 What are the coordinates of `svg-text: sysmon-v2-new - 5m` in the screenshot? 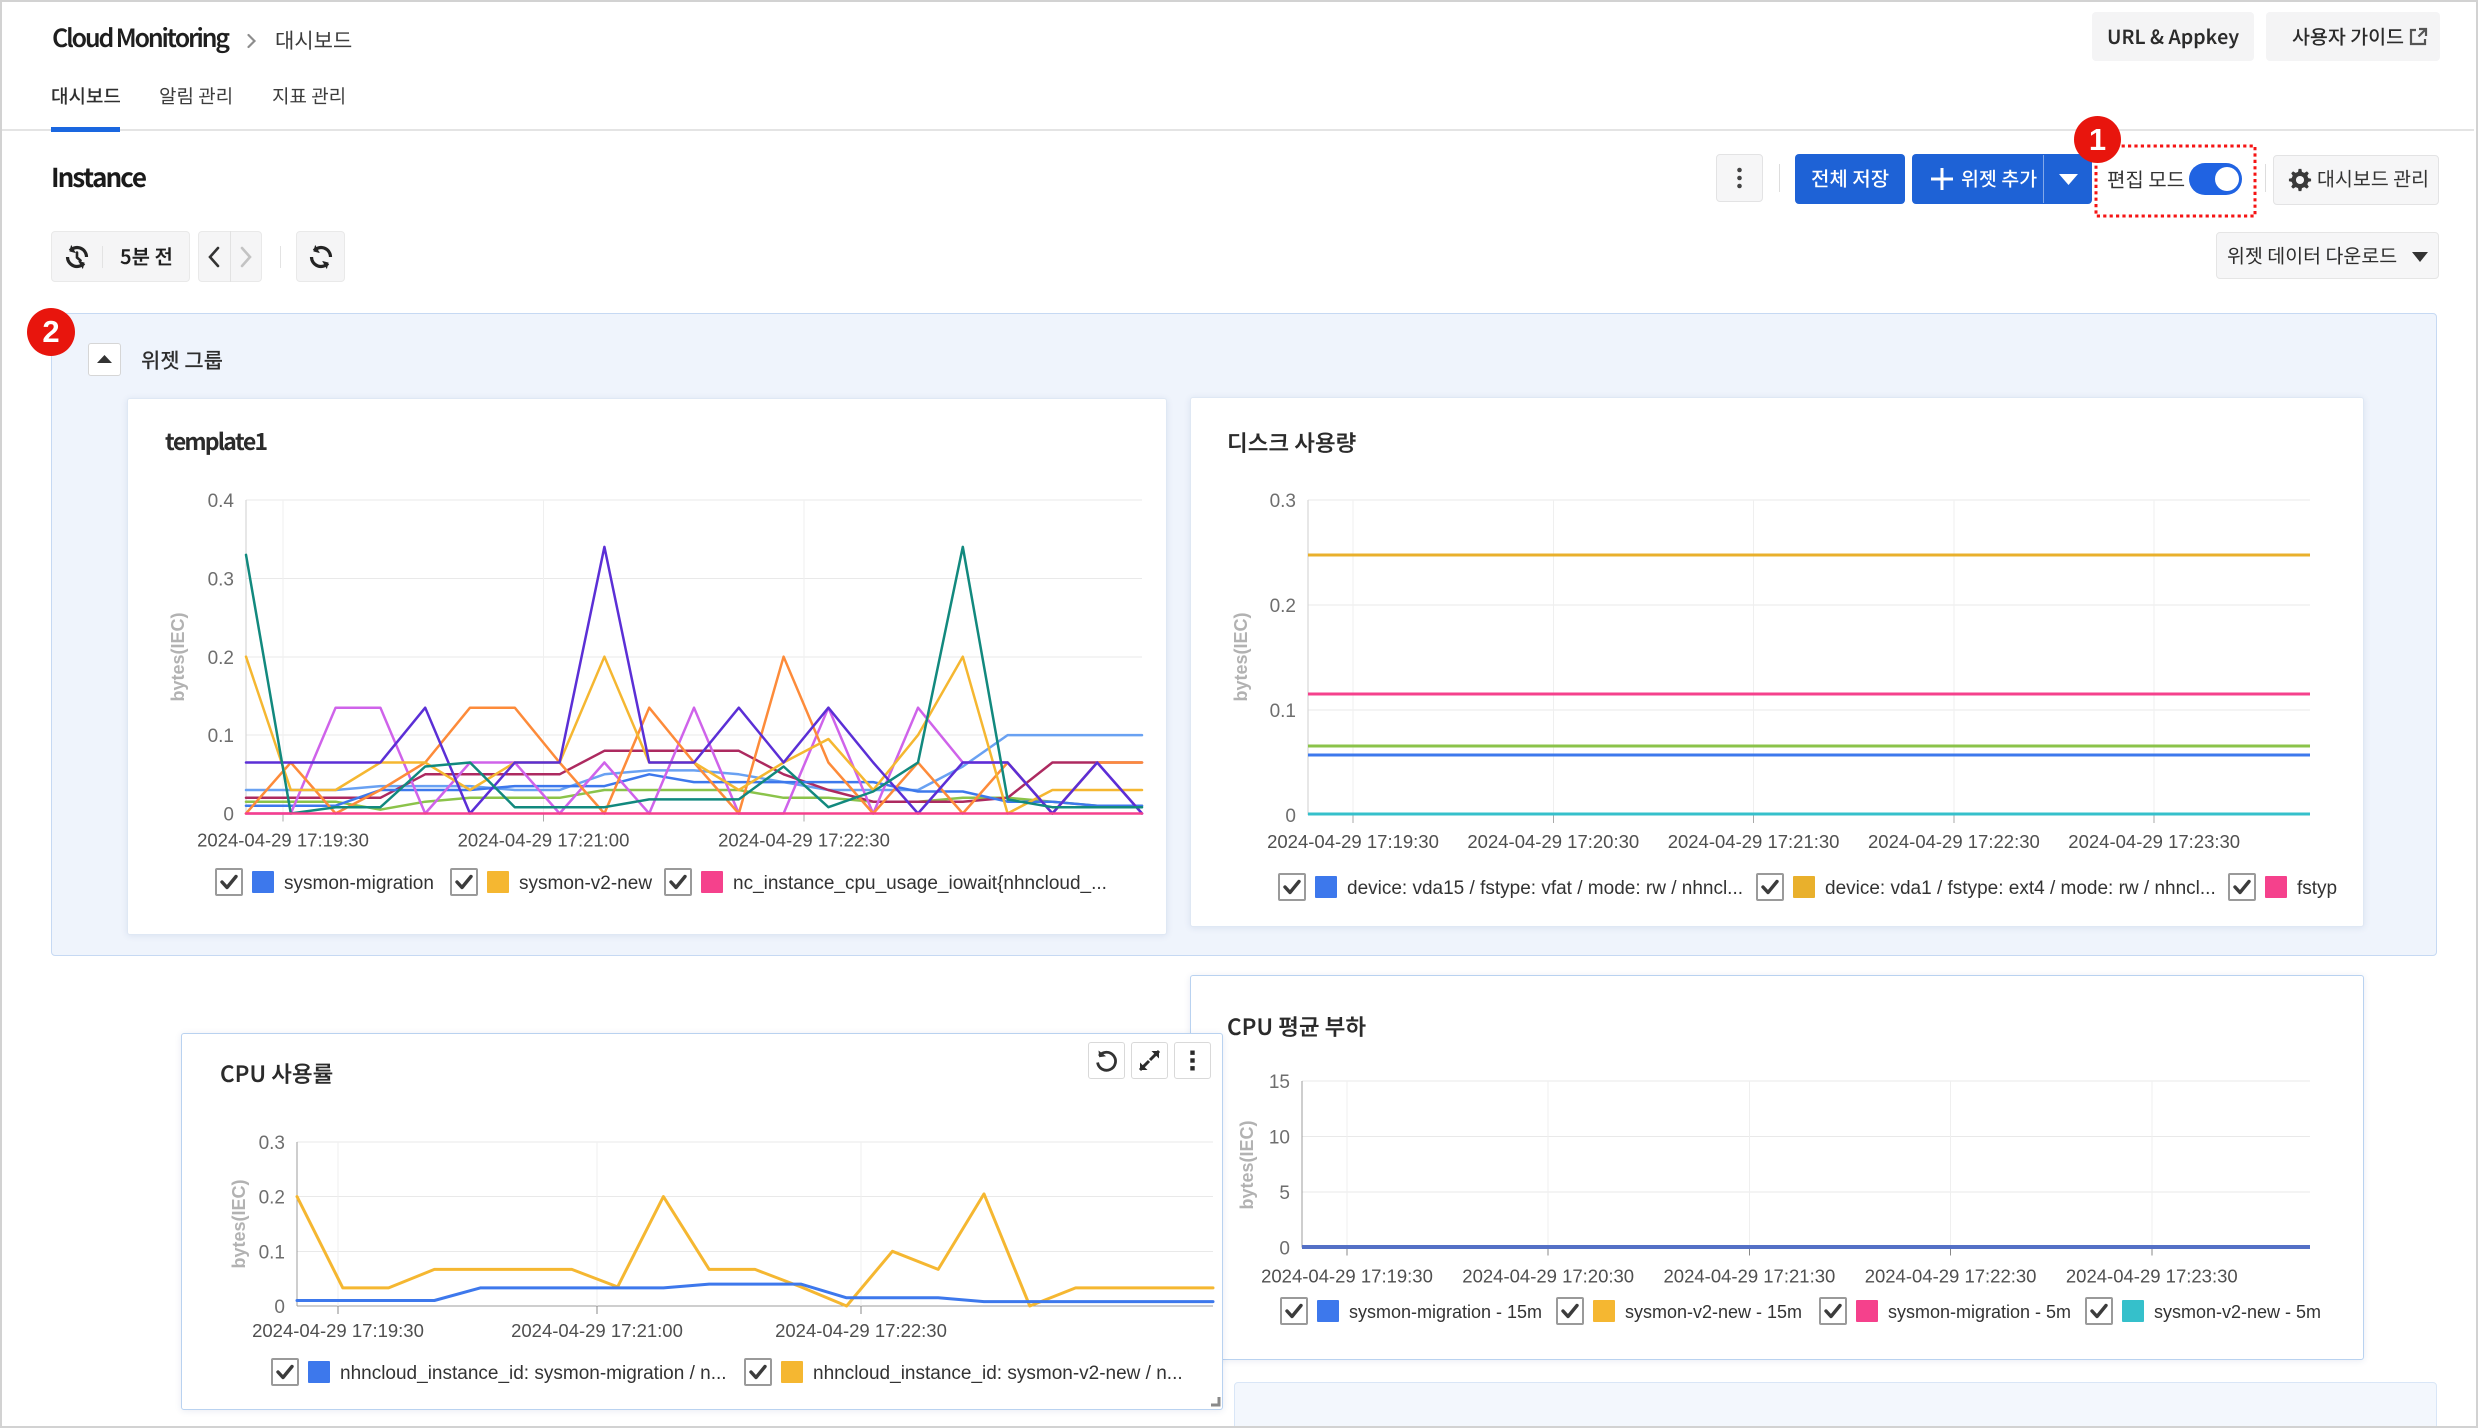 It's located at (2237, 1312).